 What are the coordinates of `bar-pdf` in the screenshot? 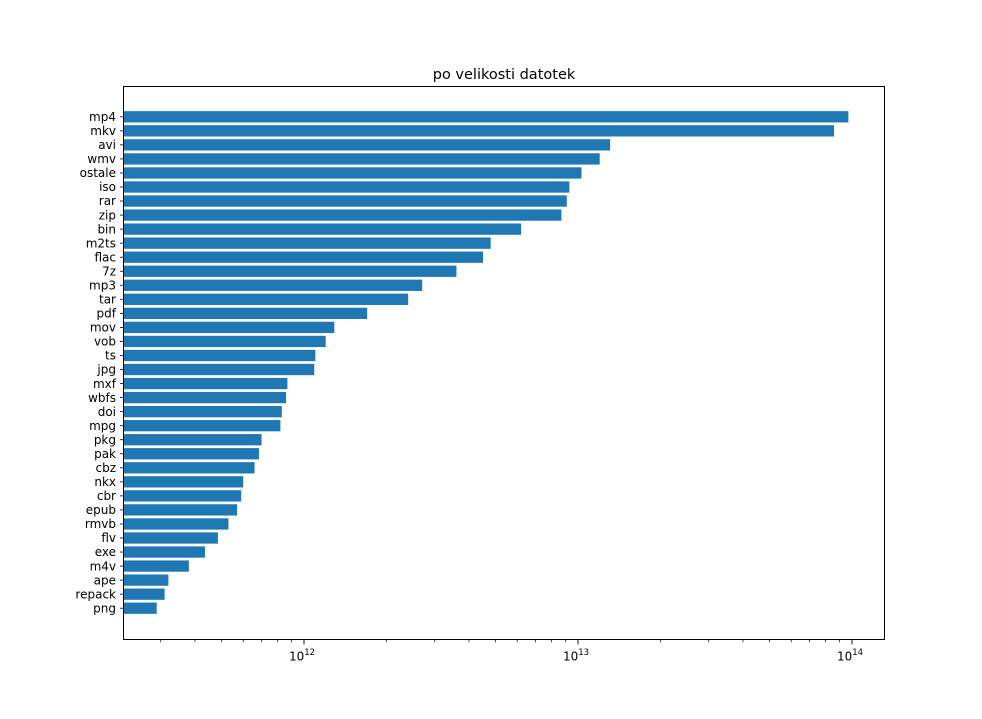 It's located at (245, 313).